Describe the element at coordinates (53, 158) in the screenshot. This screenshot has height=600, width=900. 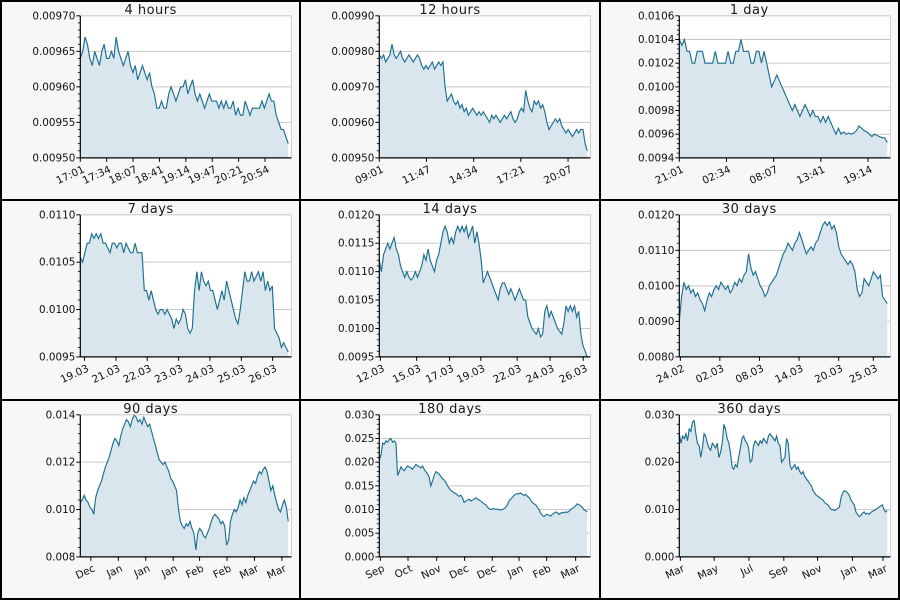
I see `y-tick-label: 0.00950` at that location.